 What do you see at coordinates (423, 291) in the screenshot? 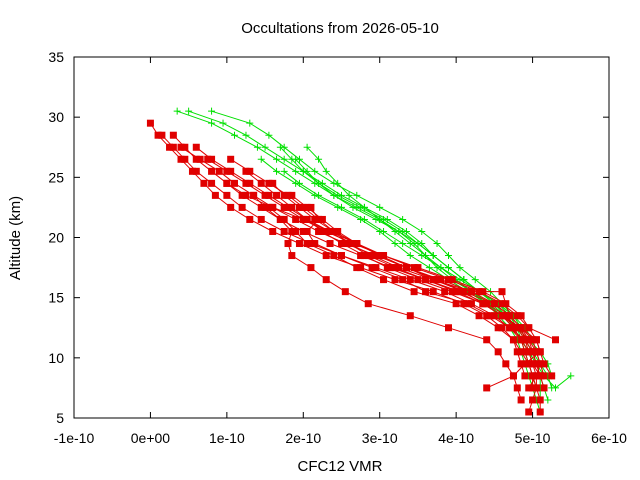
I see `red-profile-series` at bounding box center [423, 291].